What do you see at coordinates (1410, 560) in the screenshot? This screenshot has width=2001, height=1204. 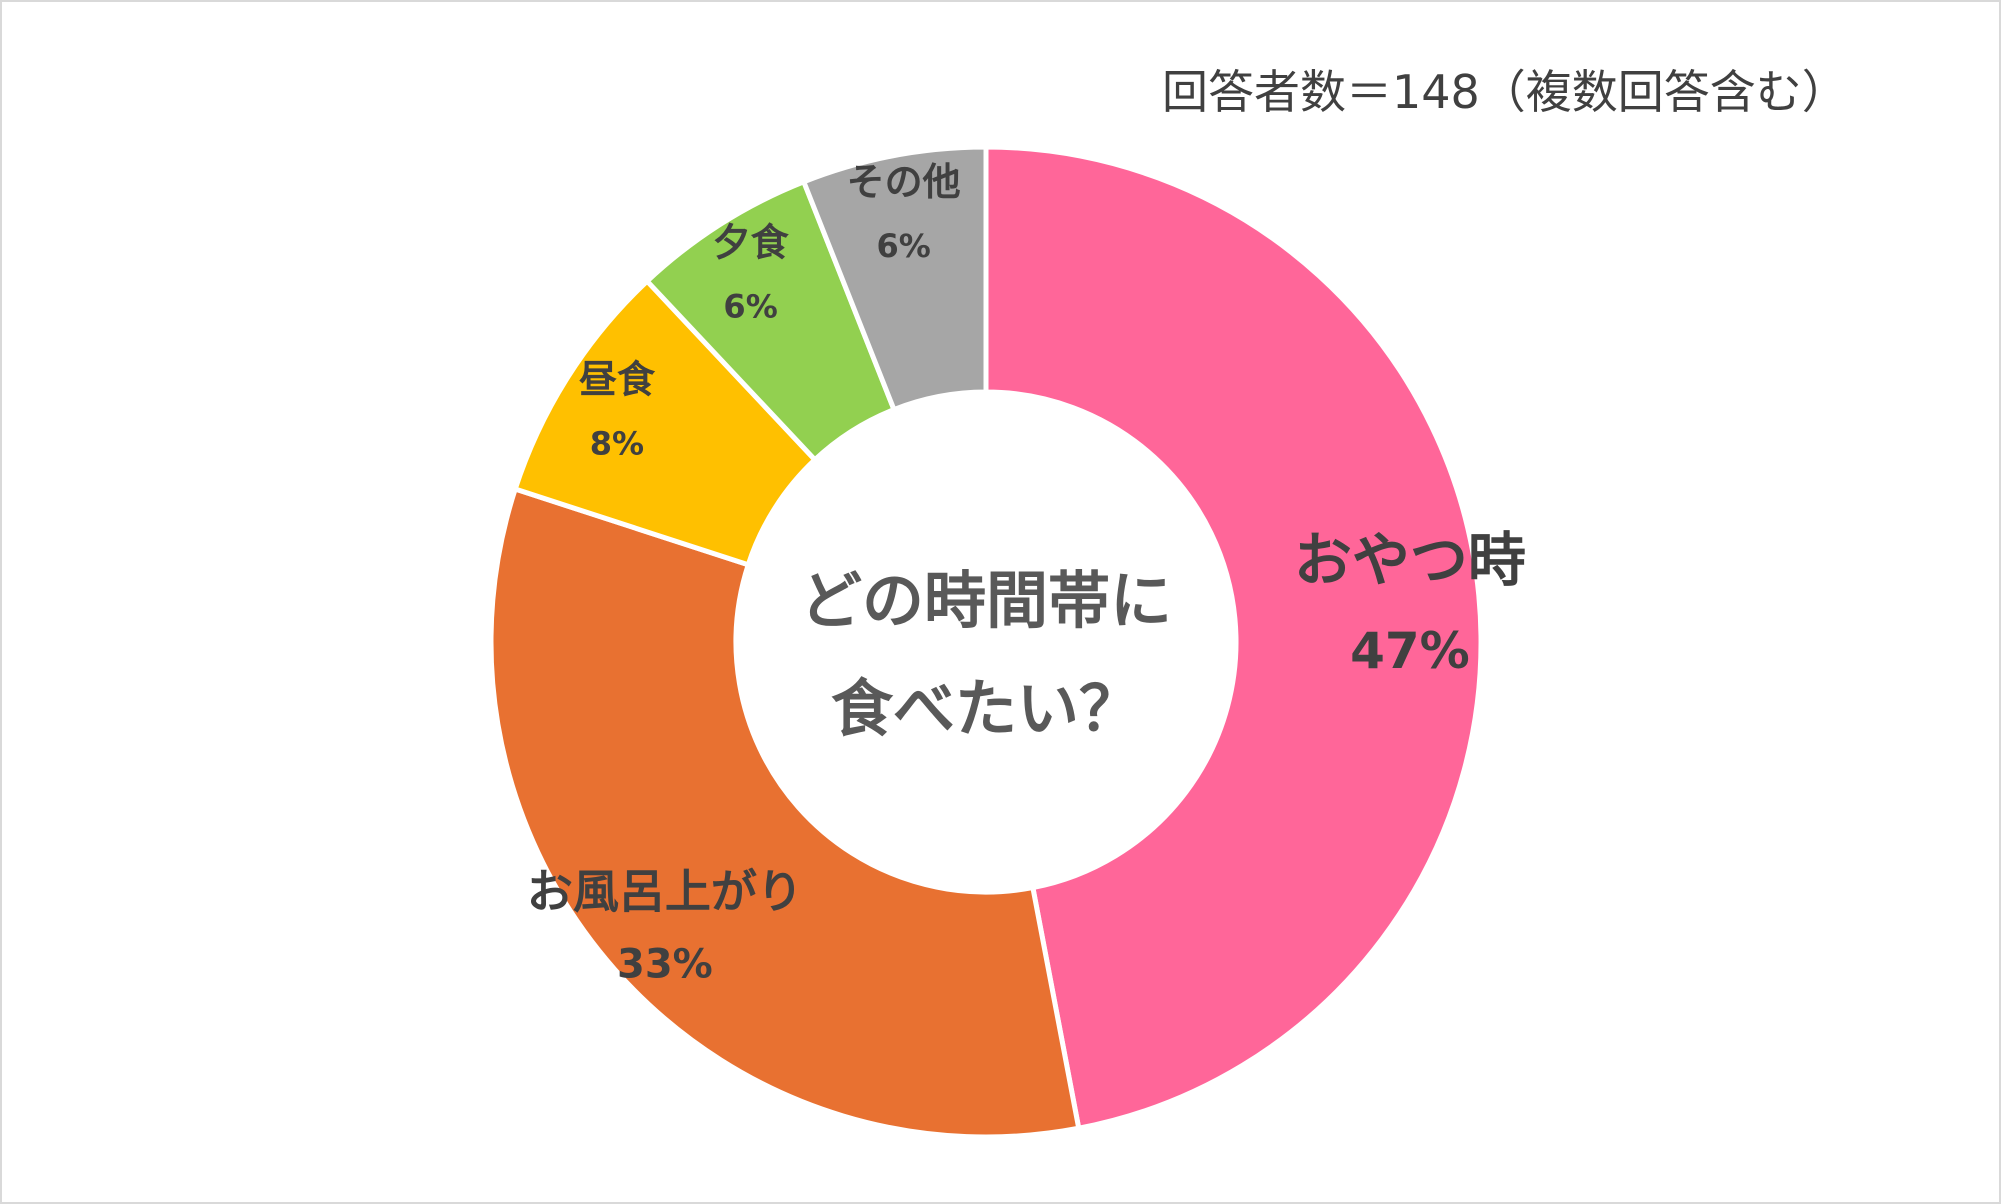 I see `slice-1-category-label: おやつ時` at bounding box center [1410, 560].